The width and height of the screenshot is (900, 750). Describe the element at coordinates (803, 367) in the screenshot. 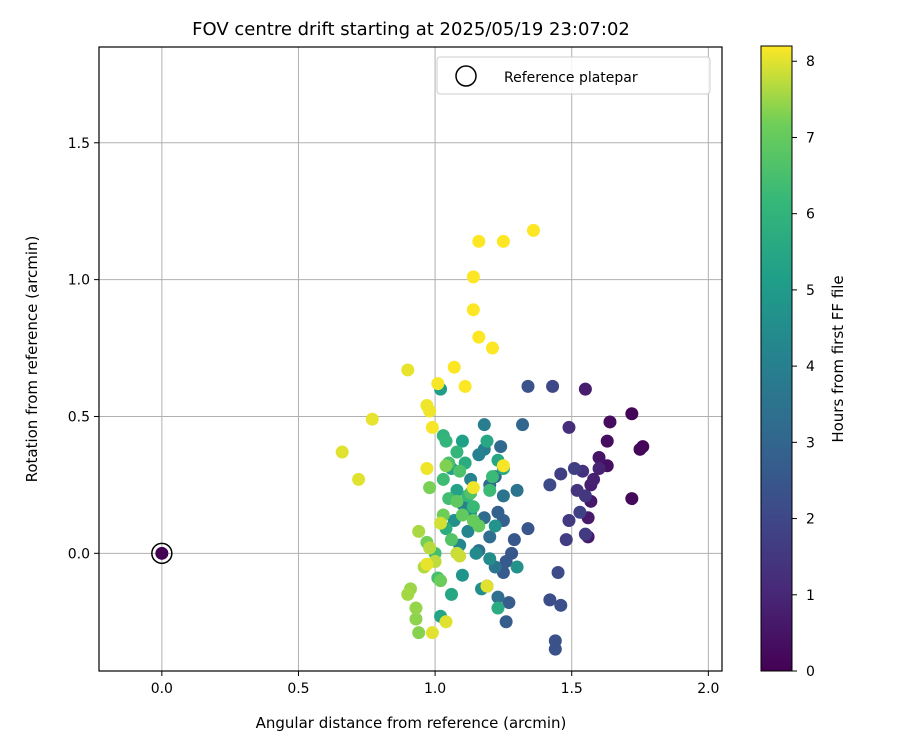

I see `colorbar-ticks: 0 1 2 3 4 5 6 7 8` at that location.